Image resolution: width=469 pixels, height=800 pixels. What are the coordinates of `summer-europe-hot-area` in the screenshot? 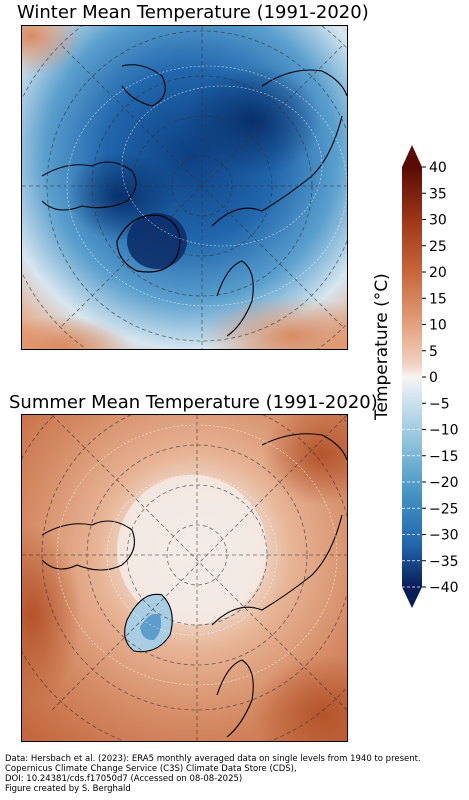 It's located at (299, 698).